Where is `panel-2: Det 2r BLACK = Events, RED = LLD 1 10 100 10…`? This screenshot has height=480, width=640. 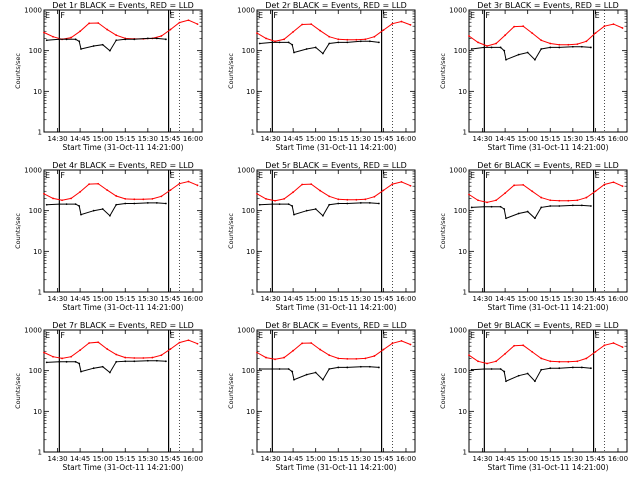 panel-2: Det 2r BLACK = Events, RED = LLD 1 10 100 10… is located at coordinates (321, 76).